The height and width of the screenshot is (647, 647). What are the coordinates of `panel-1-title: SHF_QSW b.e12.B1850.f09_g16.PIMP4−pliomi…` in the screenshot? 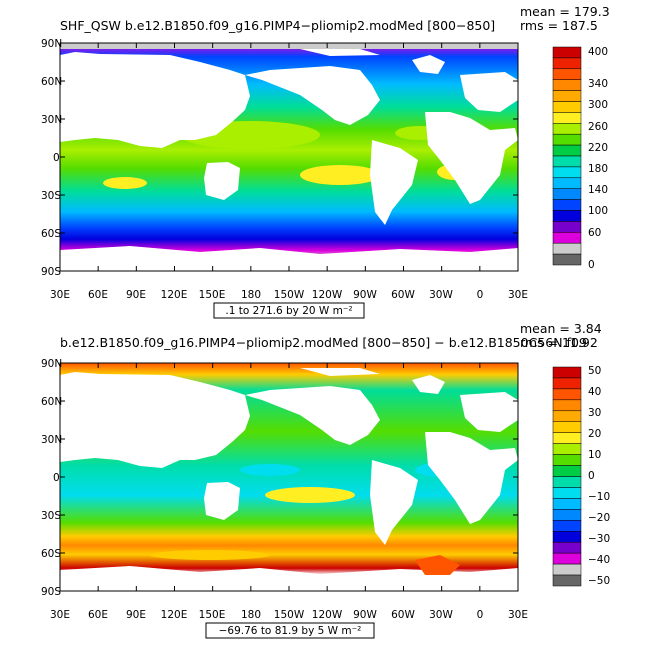 It's located at (277, 25).